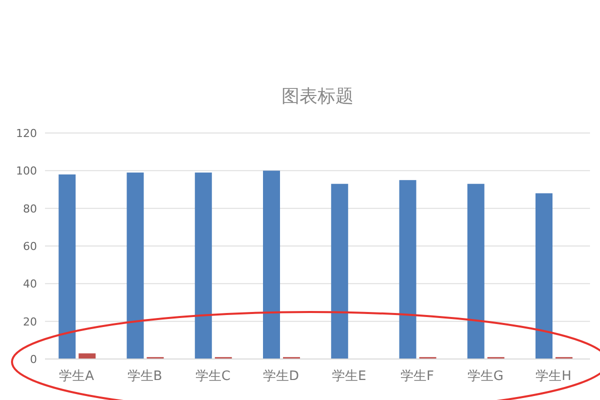  What do you see at coordinates (26, 171) in the screenshot?
I see `y-tick-label: 100` at bounding box center [26, 171].